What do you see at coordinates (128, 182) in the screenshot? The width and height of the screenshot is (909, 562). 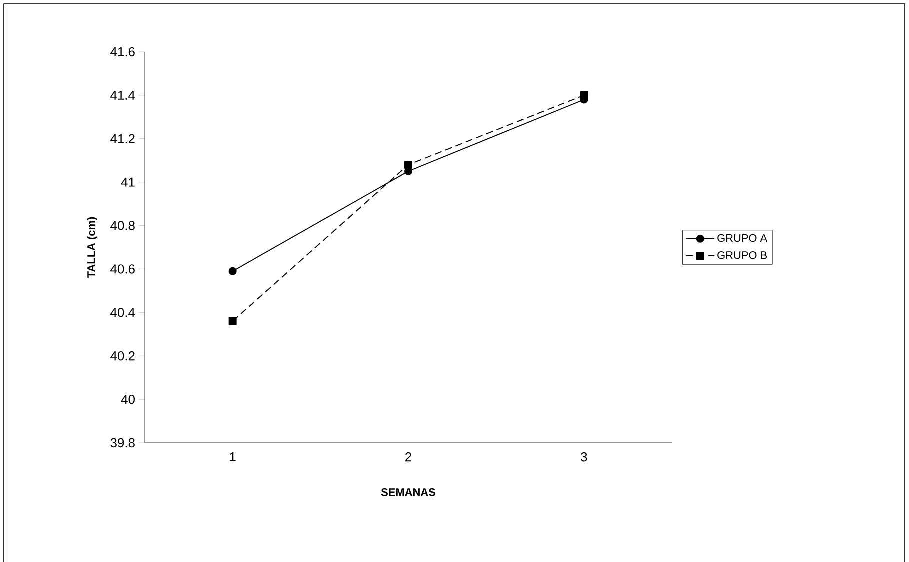 I see `y-tick-label: 41` at bounding box center [128, 182].